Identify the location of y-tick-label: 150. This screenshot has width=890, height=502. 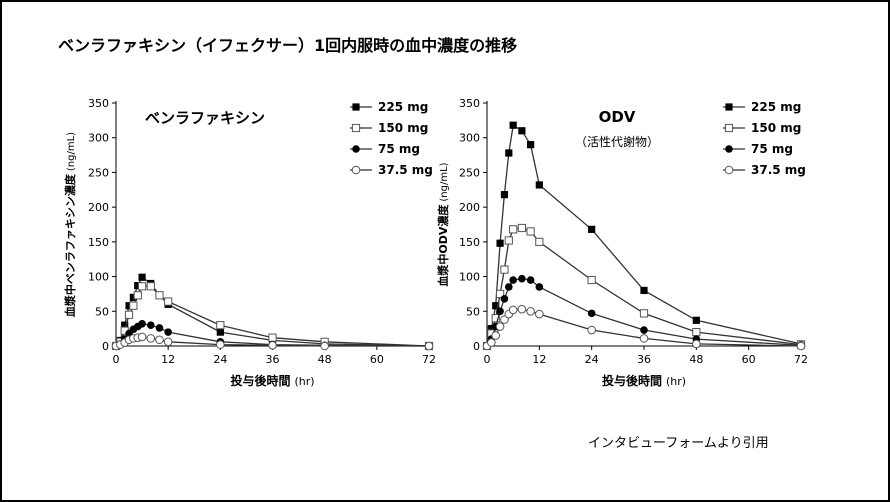
(98, 242).